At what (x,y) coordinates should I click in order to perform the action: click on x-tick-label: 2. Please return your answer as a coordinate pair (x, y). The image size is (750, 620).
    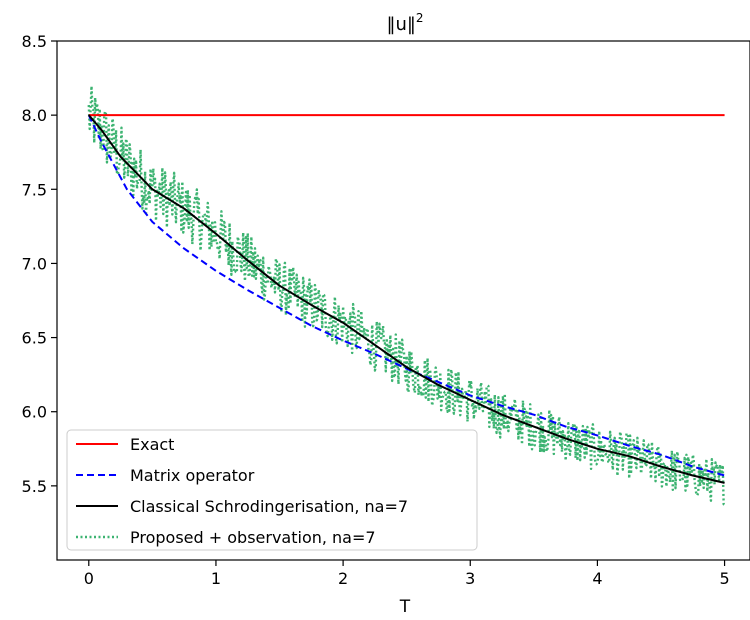
    Looking at the image, I should click on (343, 578).